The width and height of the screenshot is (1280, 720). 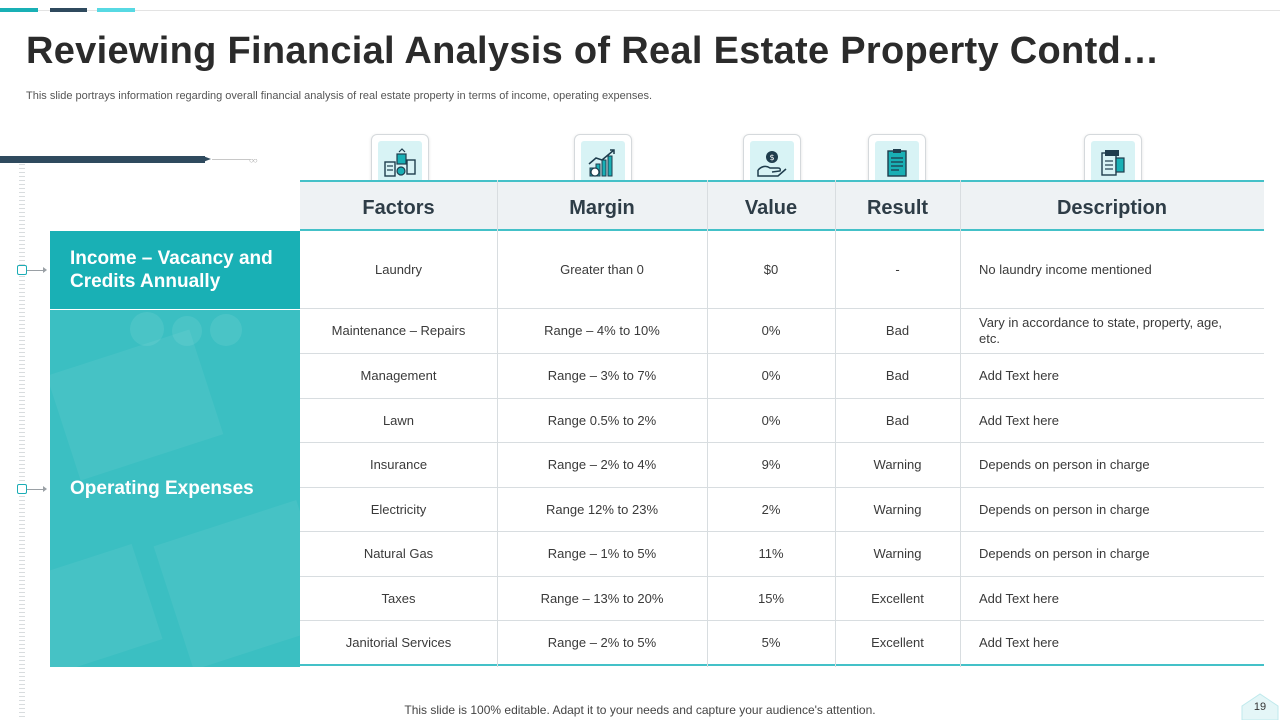 I want to click on cell-factor: Management, so click(x=398, y=375).